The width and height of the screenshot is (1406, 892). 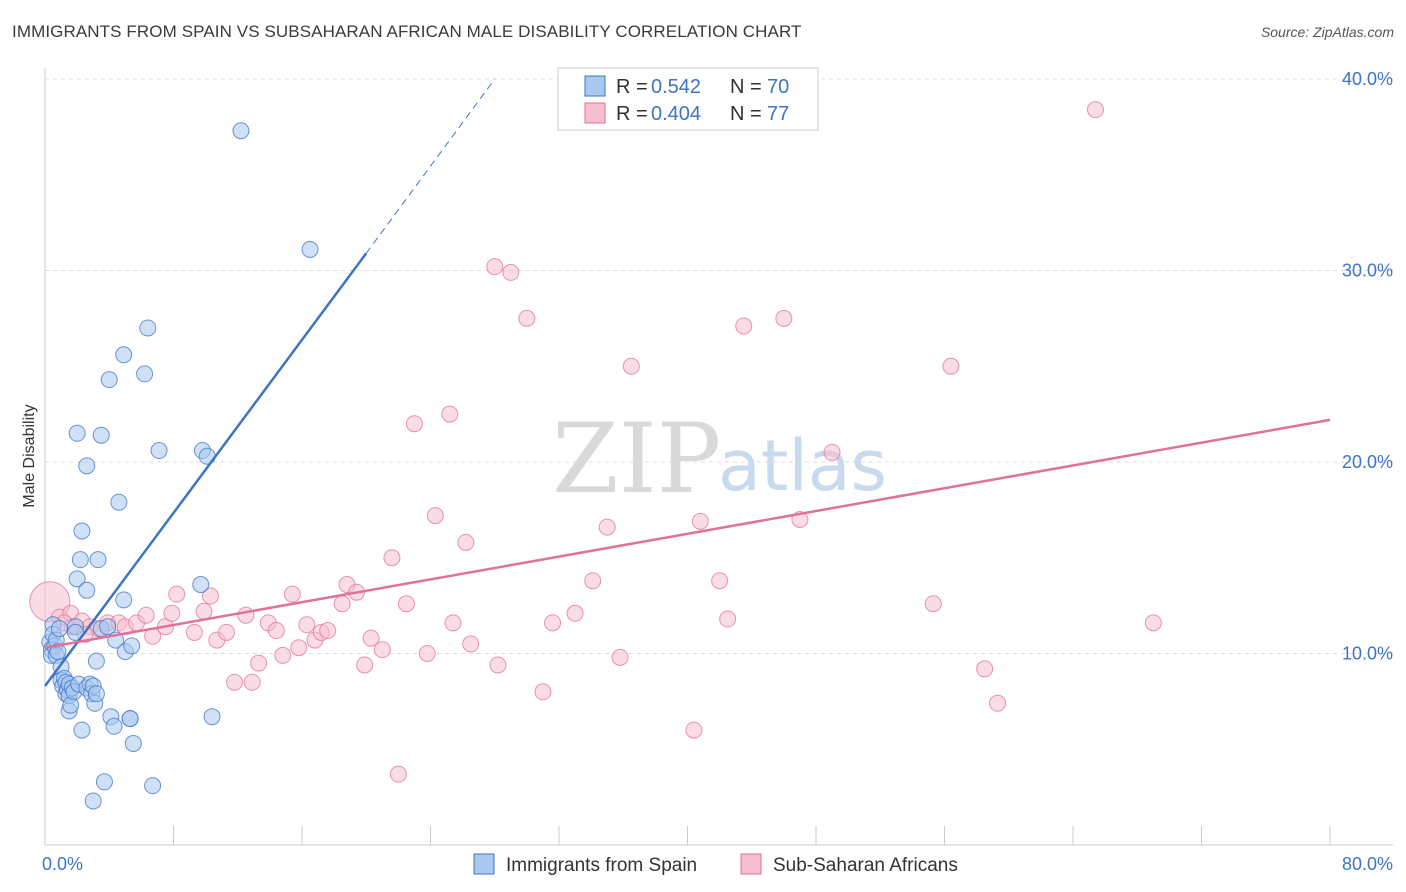 What do you see at coordinates (29, 455) in the screenshot?
I see `y-axis-label: Male Disability` at bounding box center [29, 455].